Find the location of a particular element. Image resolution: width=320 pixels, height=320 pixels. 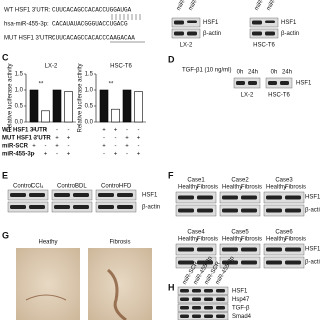

label: Control is located at coordinates (66, 187).